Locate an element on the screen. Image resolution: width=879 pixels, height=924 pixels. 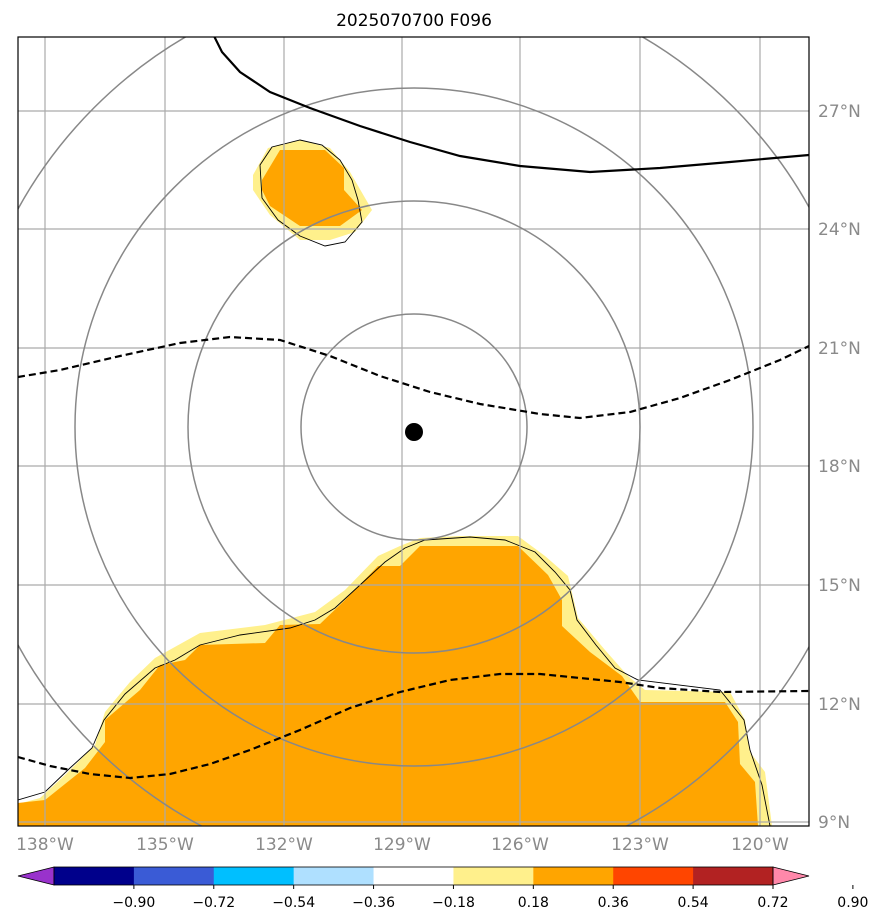
lat-tick-labels: 27°N 24°N 21°N 18°N 15°N 12°N 9°N is located at coordinates (839, 467).